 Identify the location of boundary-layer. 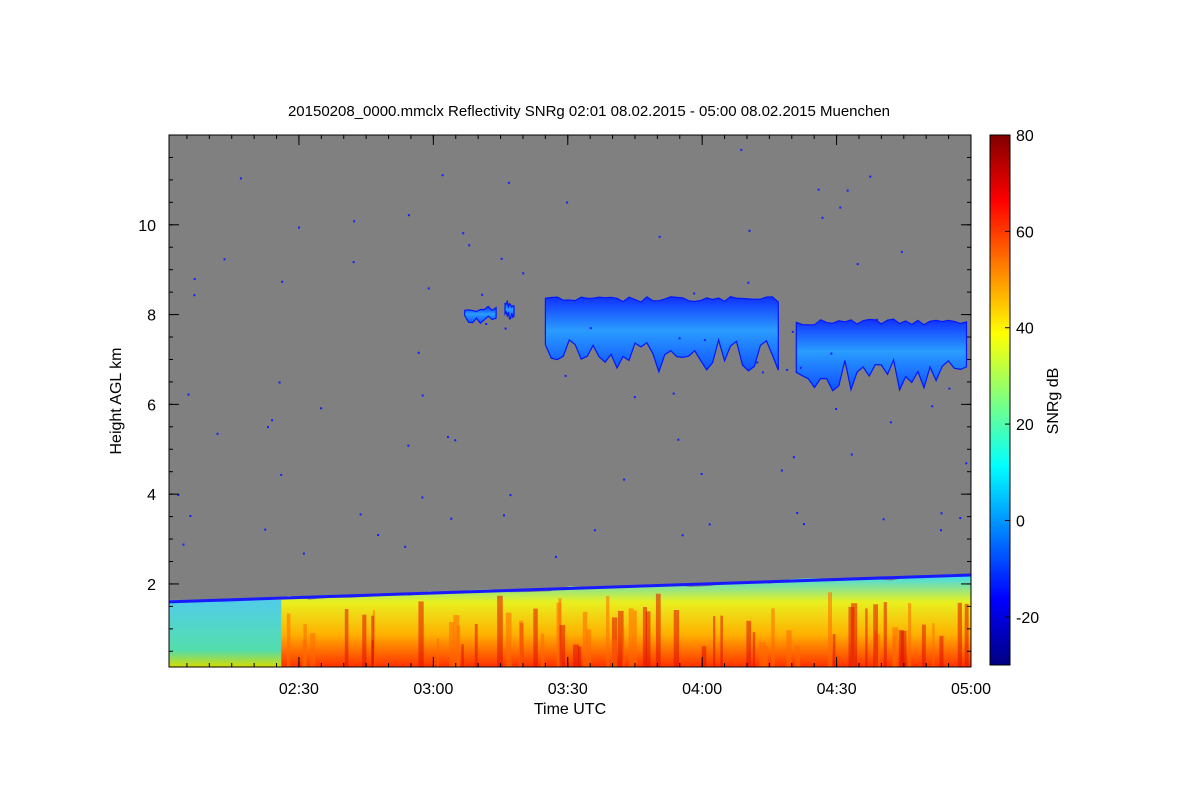
(570, 620).